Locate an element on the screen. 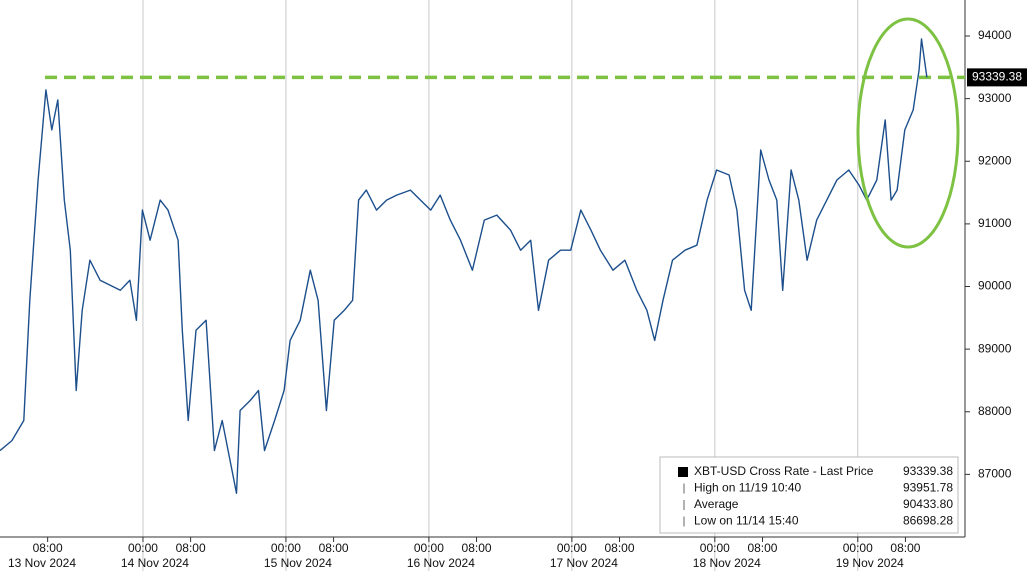  legend-name: XBT-USD Cross Rate - Last Price is located at coordinates (784, 471).